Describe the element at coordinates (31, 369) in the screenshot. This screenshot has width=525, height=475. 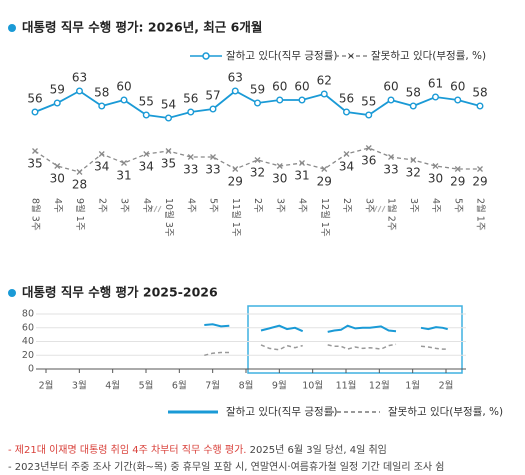
I see `y-tick-label: 0` at that location.